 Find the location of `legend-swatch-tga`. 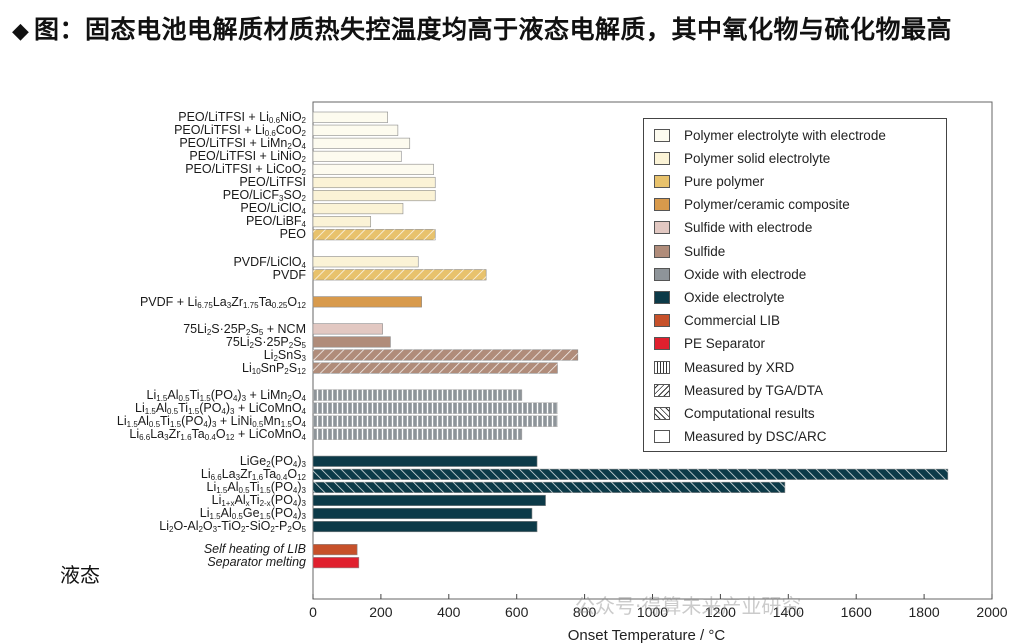

legend-swatch-tga is located at coordinates (662, 390).